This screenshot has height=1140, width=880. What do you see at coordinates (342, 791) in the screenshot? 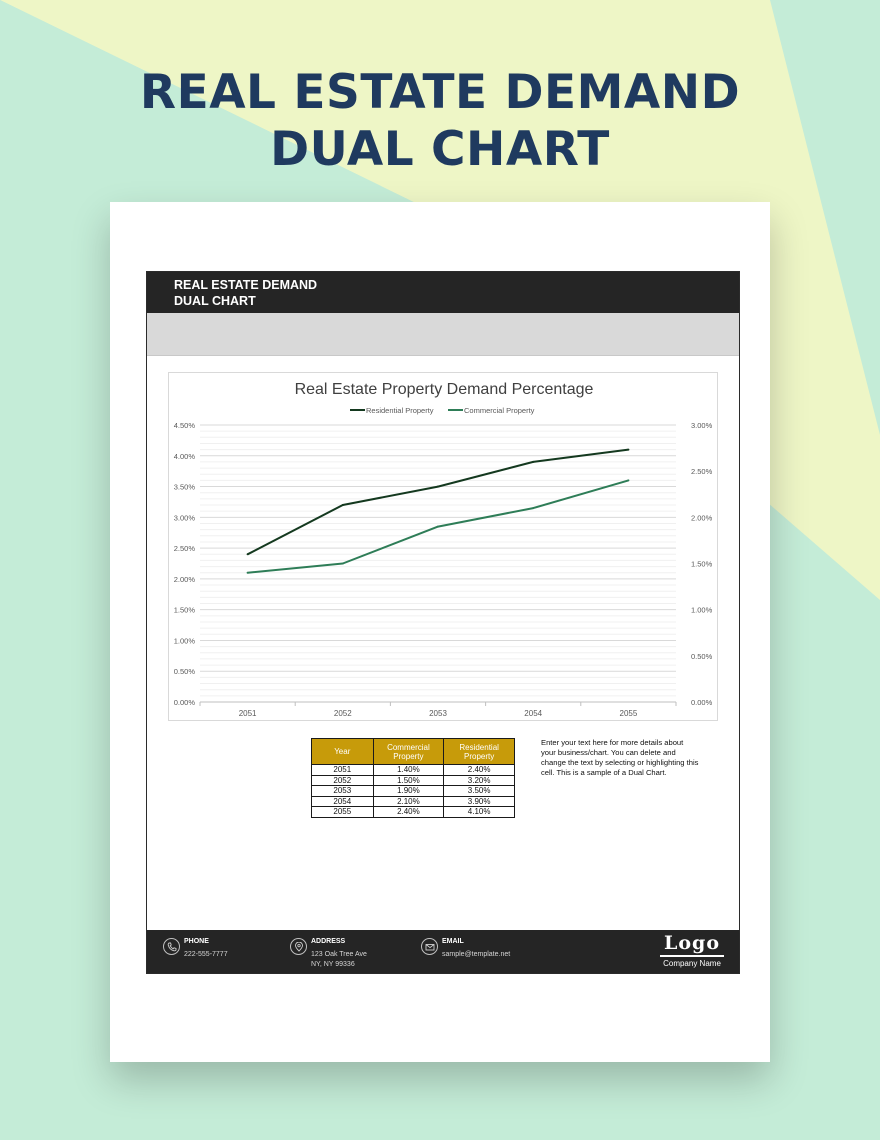
I see `table-cell: 2053` at bounding box center [342, 791].